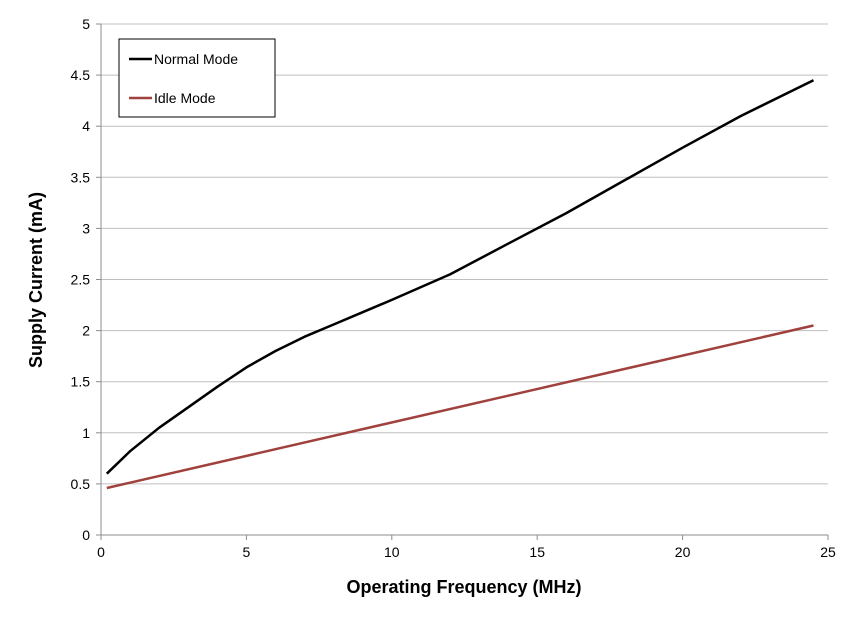 The height and width of the screenshot is (618, 843). I want to click on y-tick-label: 2.5, so click(81, 280).